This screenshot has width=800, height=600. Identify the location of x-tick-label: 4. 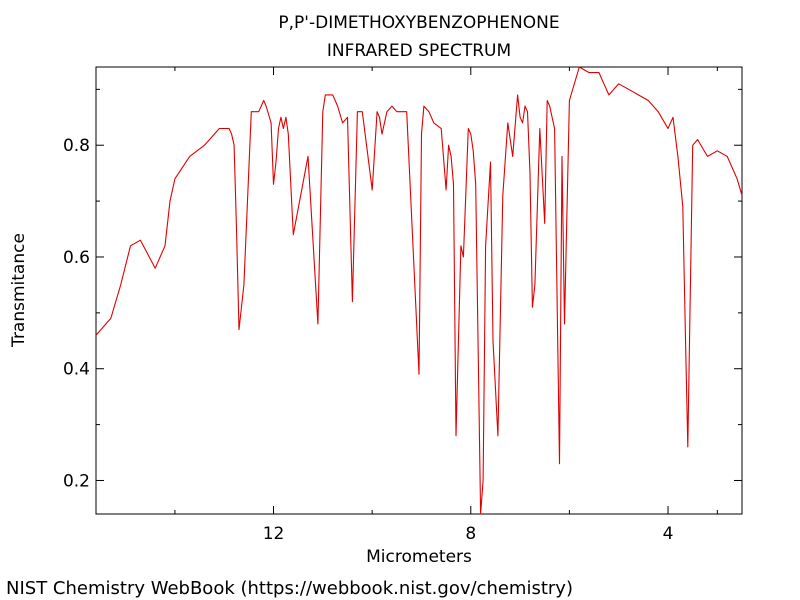
(668, 534).